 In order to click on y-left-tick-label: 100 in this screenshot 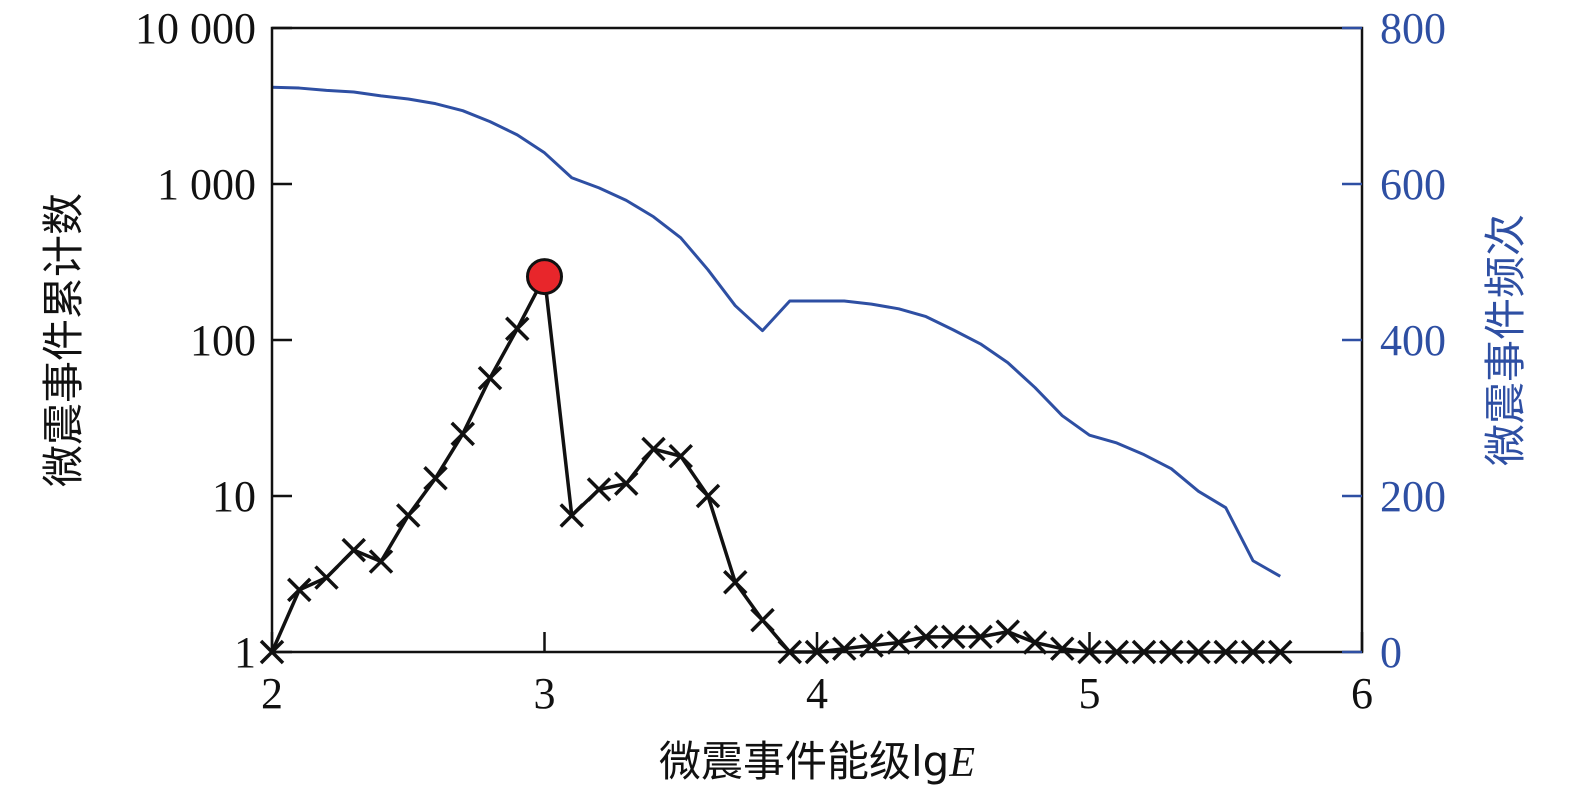, I will do `click(223, 340)`.